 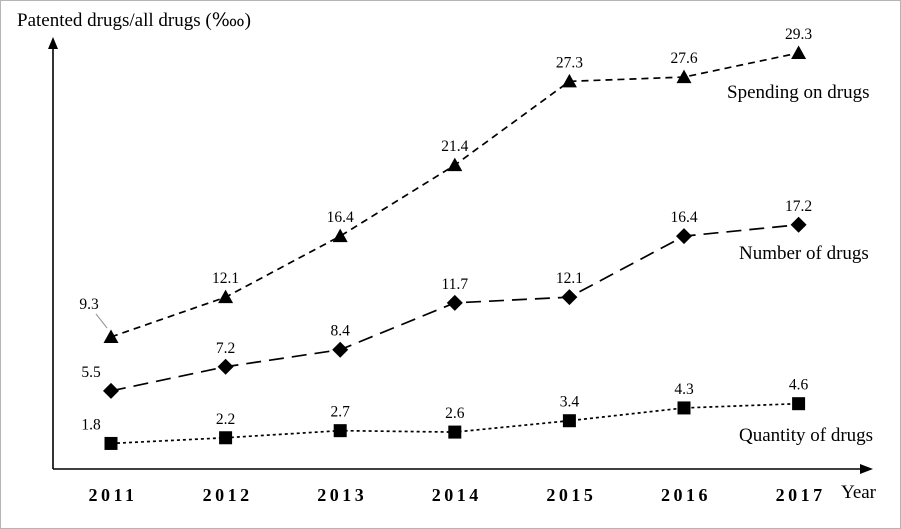 I want to click on series-label-number: Number of drugs, so click(x=804, y=253).